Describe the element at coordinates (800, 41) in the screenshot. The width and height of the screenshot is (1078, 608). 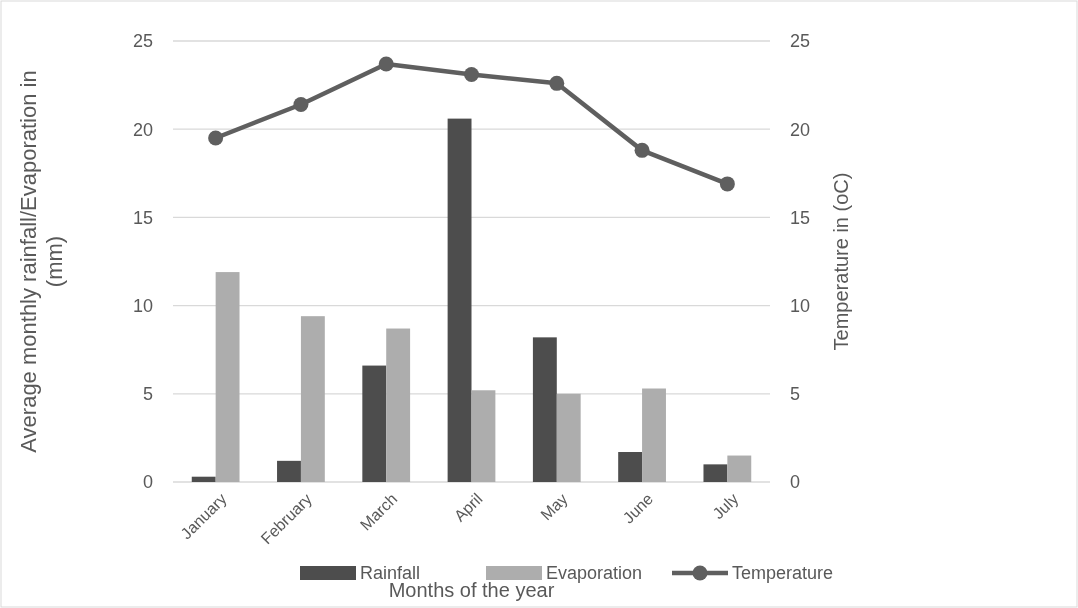
I see `y2-tick-label: 25` at that location.